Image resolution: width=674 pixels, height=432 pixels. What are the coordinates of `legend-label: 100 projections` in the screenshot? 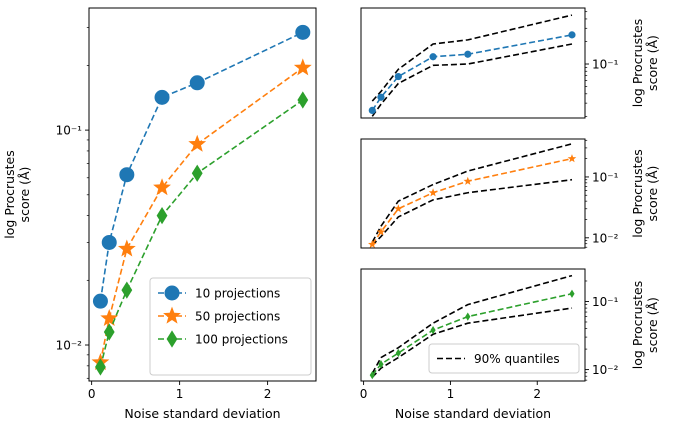 It's located at (241, 340).